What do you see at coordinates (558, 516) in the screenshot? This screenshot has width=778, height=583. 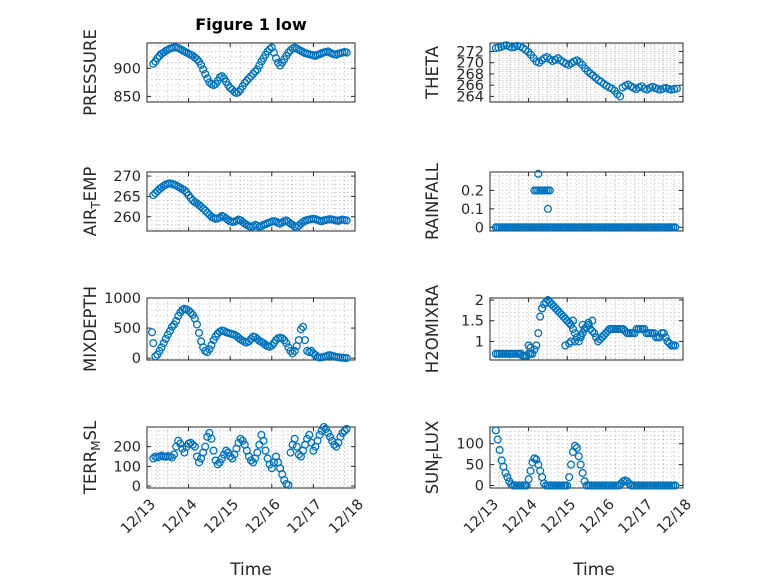 I see `x-tick-label: 12/15` at bounding box center [558, 516].